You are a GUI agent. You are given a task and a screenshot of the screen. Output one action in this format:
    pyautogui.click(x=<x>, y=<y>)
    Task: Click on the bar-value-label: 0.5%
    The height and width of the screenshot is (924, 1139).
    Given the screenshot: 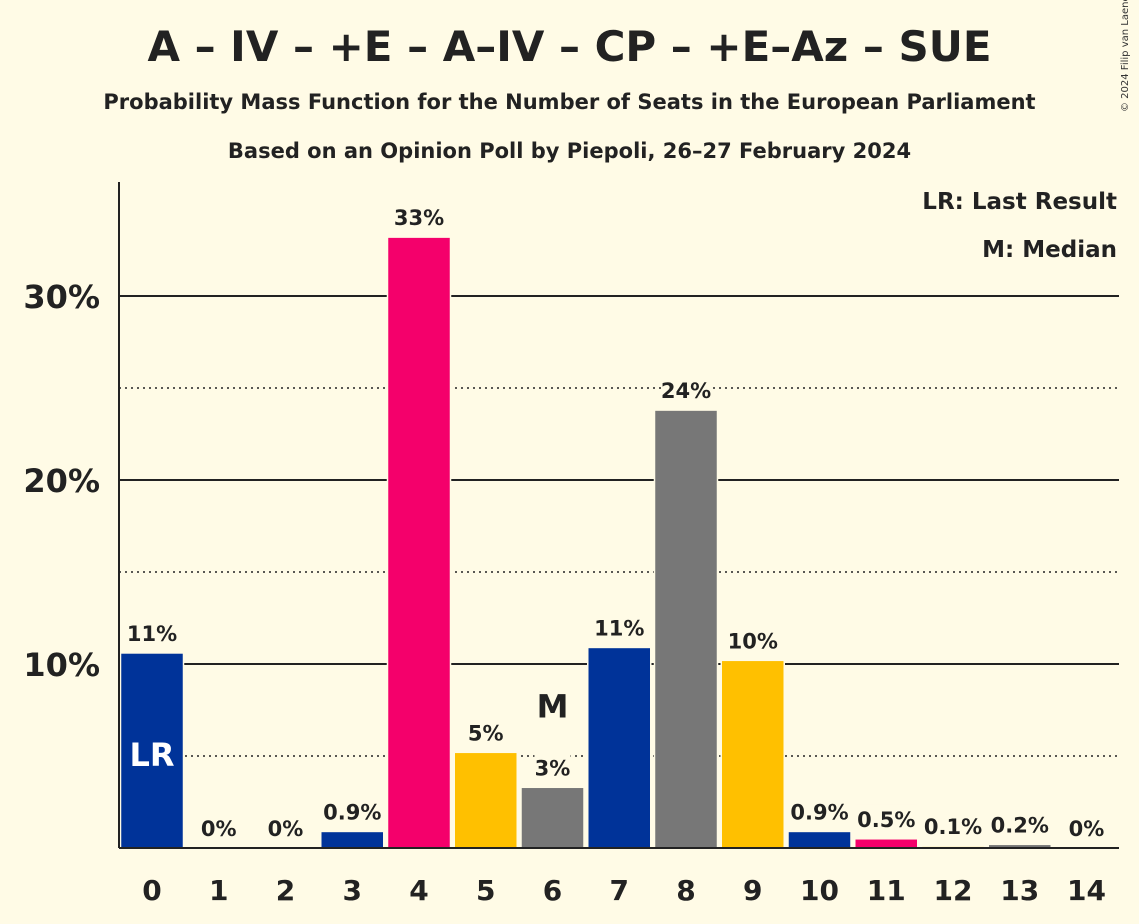 What is the action you would take?
    pyautogui.click(x=886, y=820)
    